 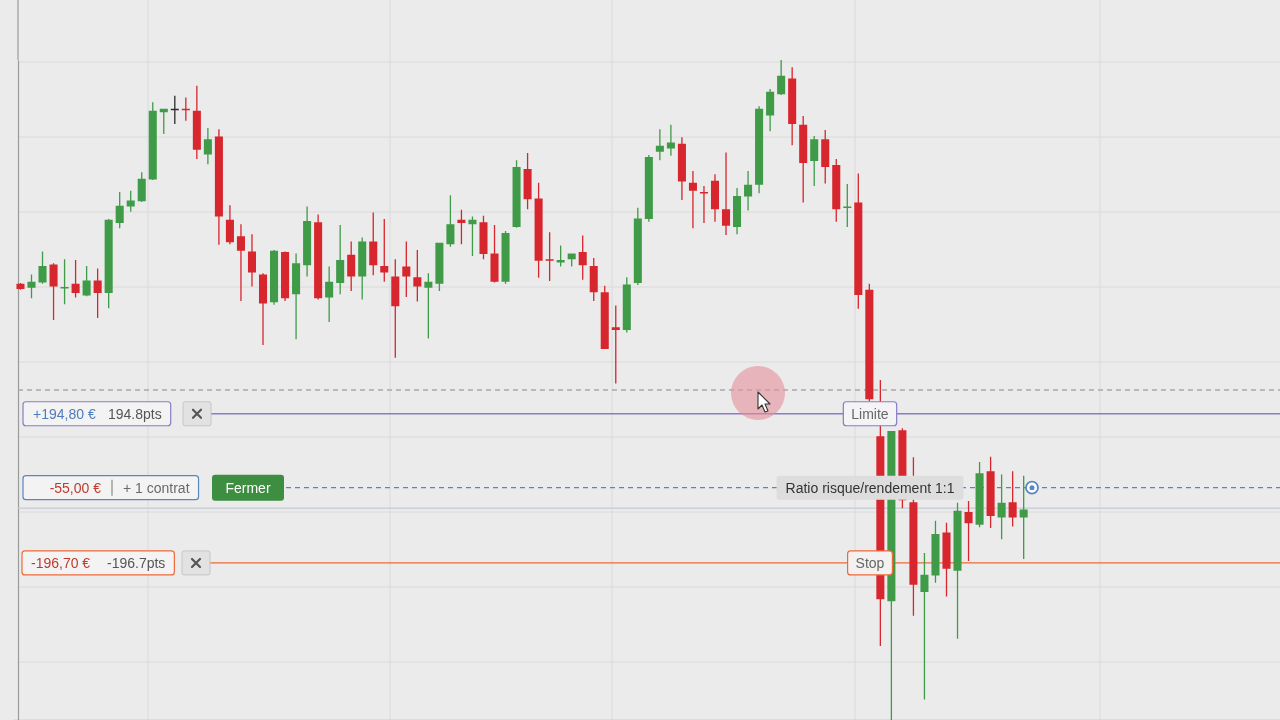 What do you see at coordinates (870, 487) in the screenshot?
I see `annotation: Ratio risque/rendement 1:1` at bounding box center [870, 487].